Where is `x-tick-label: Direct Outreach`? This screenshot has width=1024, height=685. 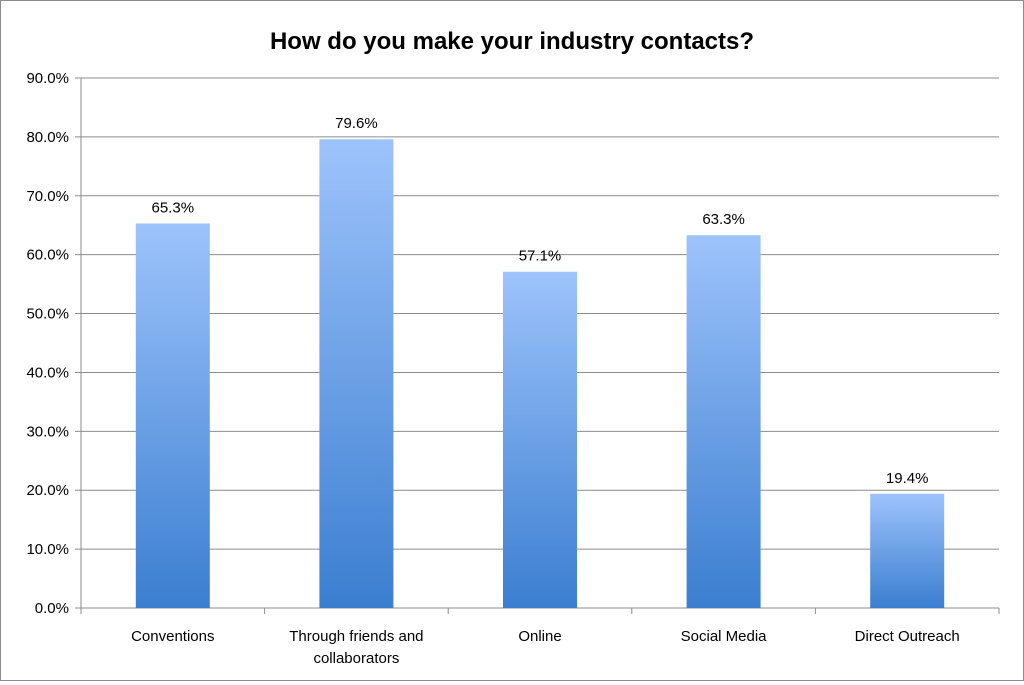
x-tick-label: Direct Outreach is located at coordinates (907, 636).